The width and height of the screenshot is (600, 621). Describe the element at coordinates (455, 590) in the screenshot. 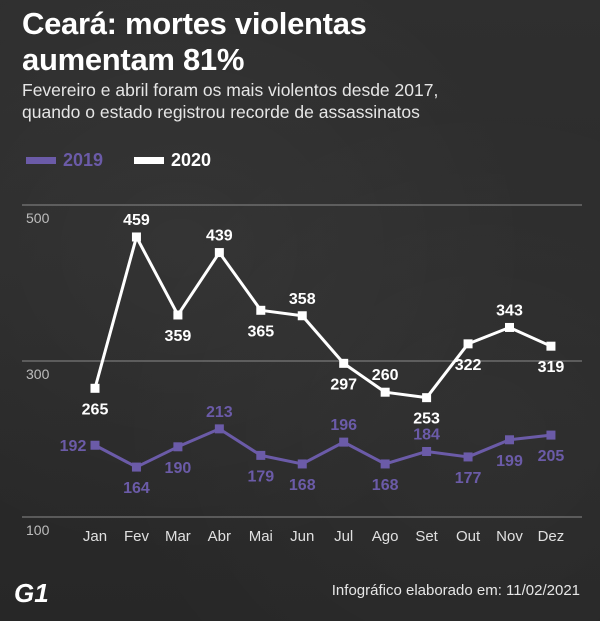

I see `footer-note: Infográfico elaborado em: 11/02/2021` at that location.